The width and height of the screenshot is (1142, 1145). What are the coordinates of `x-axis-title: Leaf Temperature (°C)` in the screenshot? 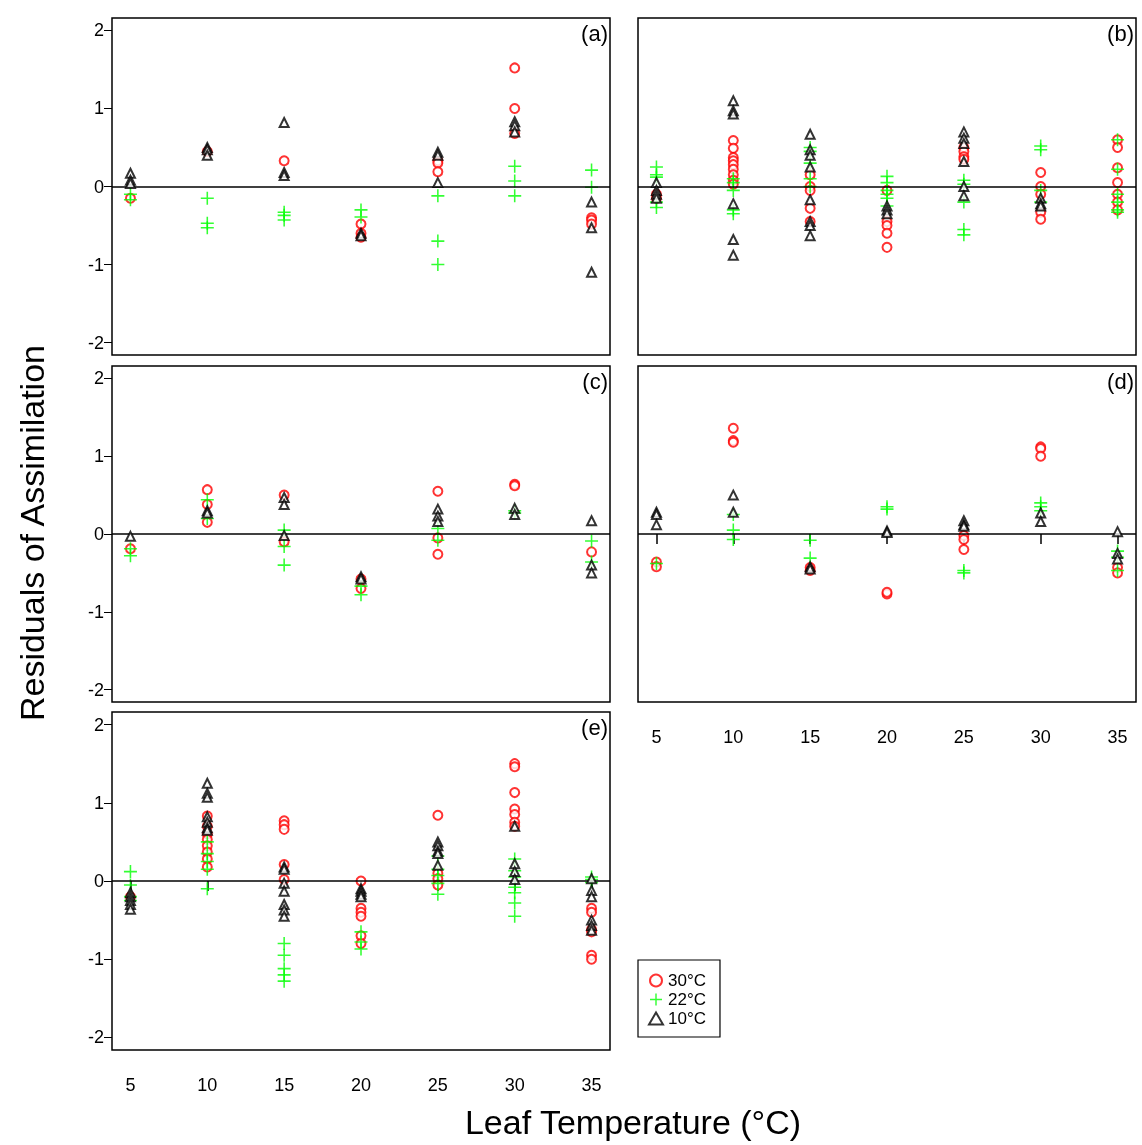 It's located at (633, 1122).